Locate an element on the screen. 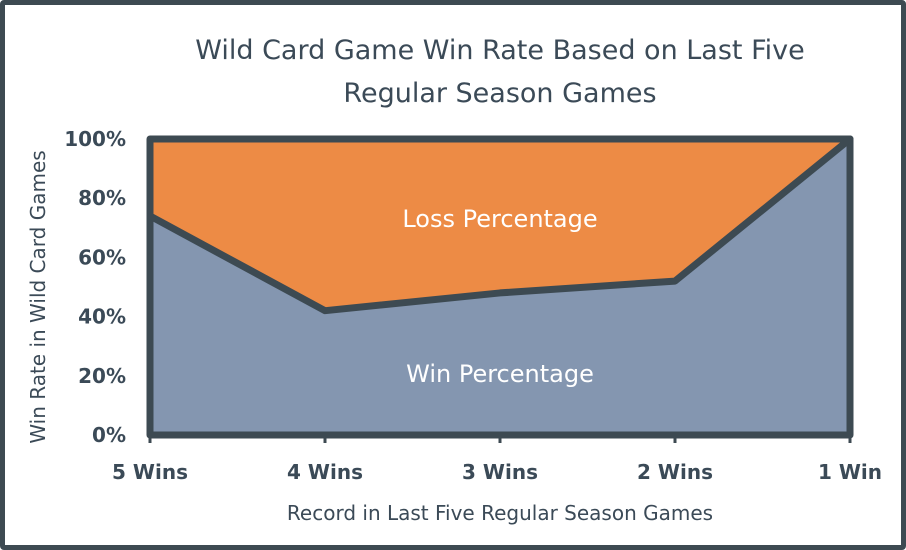 This screenshot has width=906, height=550. y-tick-label: 60% is located at coordinates (102, 257).